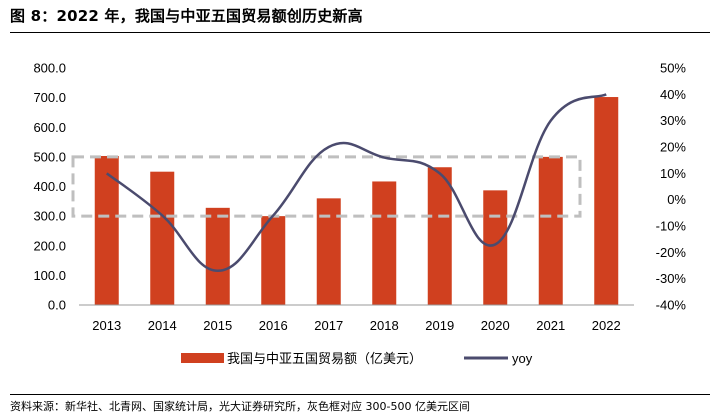 The height and width of the screenshot is (420, 715). I want to click on bar-2020, so click(495, 247).